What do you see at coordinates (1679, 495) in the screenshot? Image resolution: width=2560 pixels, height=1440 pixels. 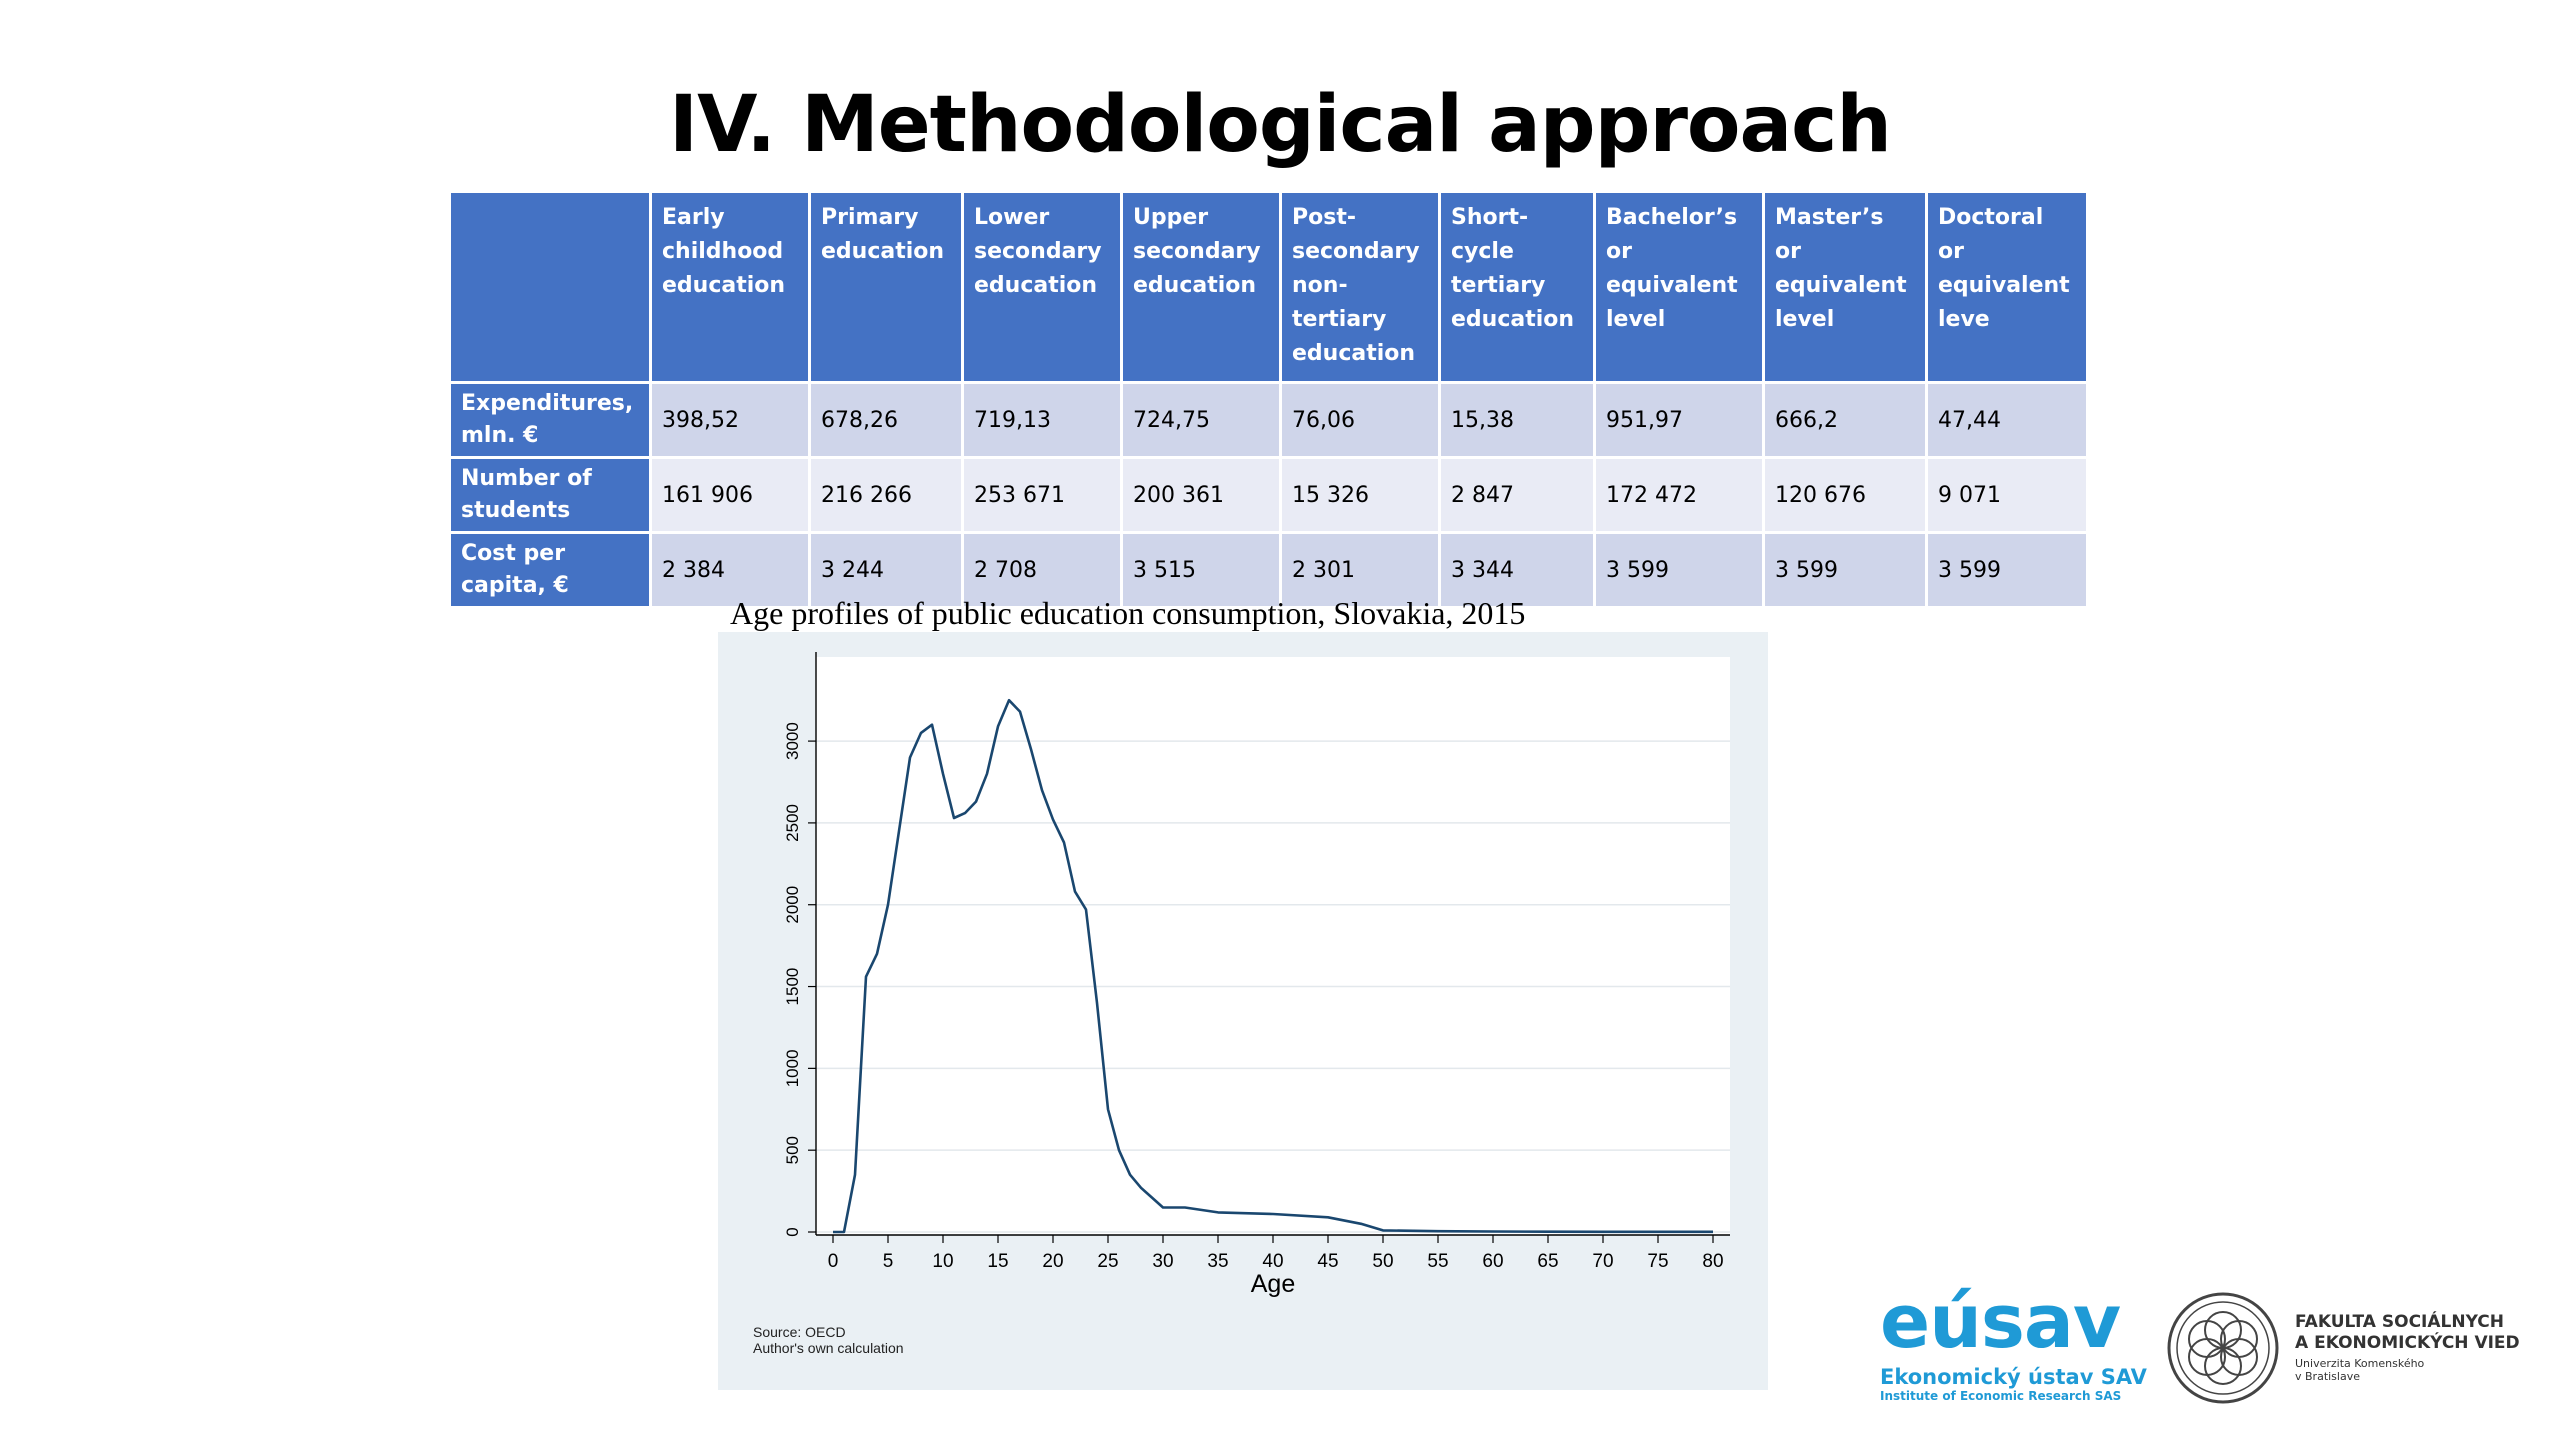 I see `table-cell: 172 472` at bounding box center [1679, 495].